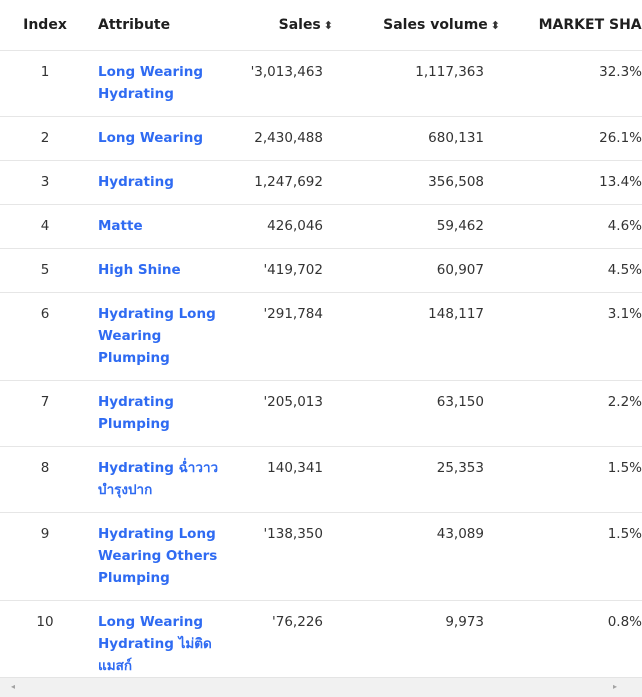 The image size is (642, 697). I want to click on row-market-share: 26.1%, so click(620, 138).